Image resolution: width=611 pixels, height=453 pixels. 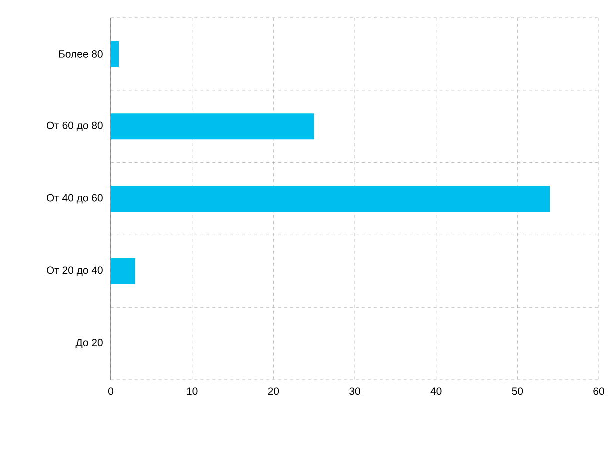 I want to click on y-tick-label: До 20, so click(x=89, y=343).